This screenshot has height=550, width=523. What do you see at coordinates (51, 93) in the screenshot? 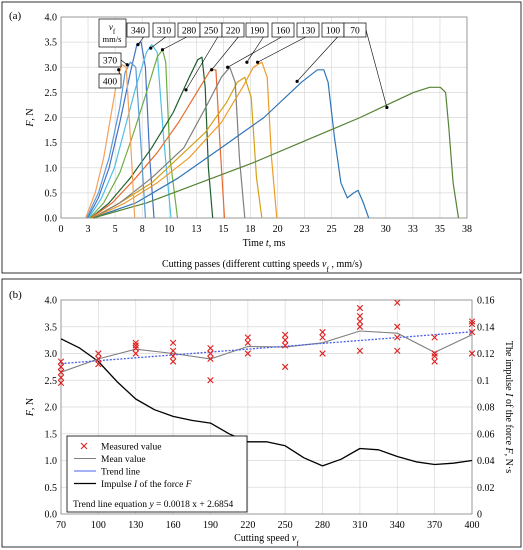
I see `y-tick-label-a: 2.5` at bounding box center [51, 93].